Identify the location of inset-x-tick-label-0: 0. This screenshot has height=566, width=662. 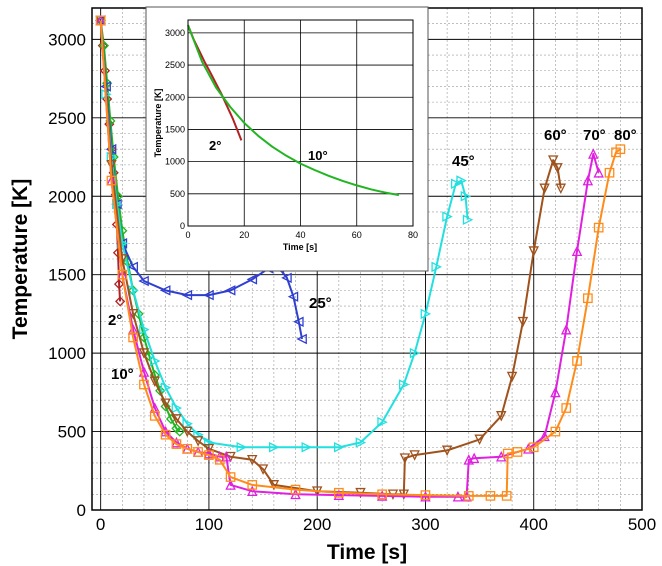
(187, 235).